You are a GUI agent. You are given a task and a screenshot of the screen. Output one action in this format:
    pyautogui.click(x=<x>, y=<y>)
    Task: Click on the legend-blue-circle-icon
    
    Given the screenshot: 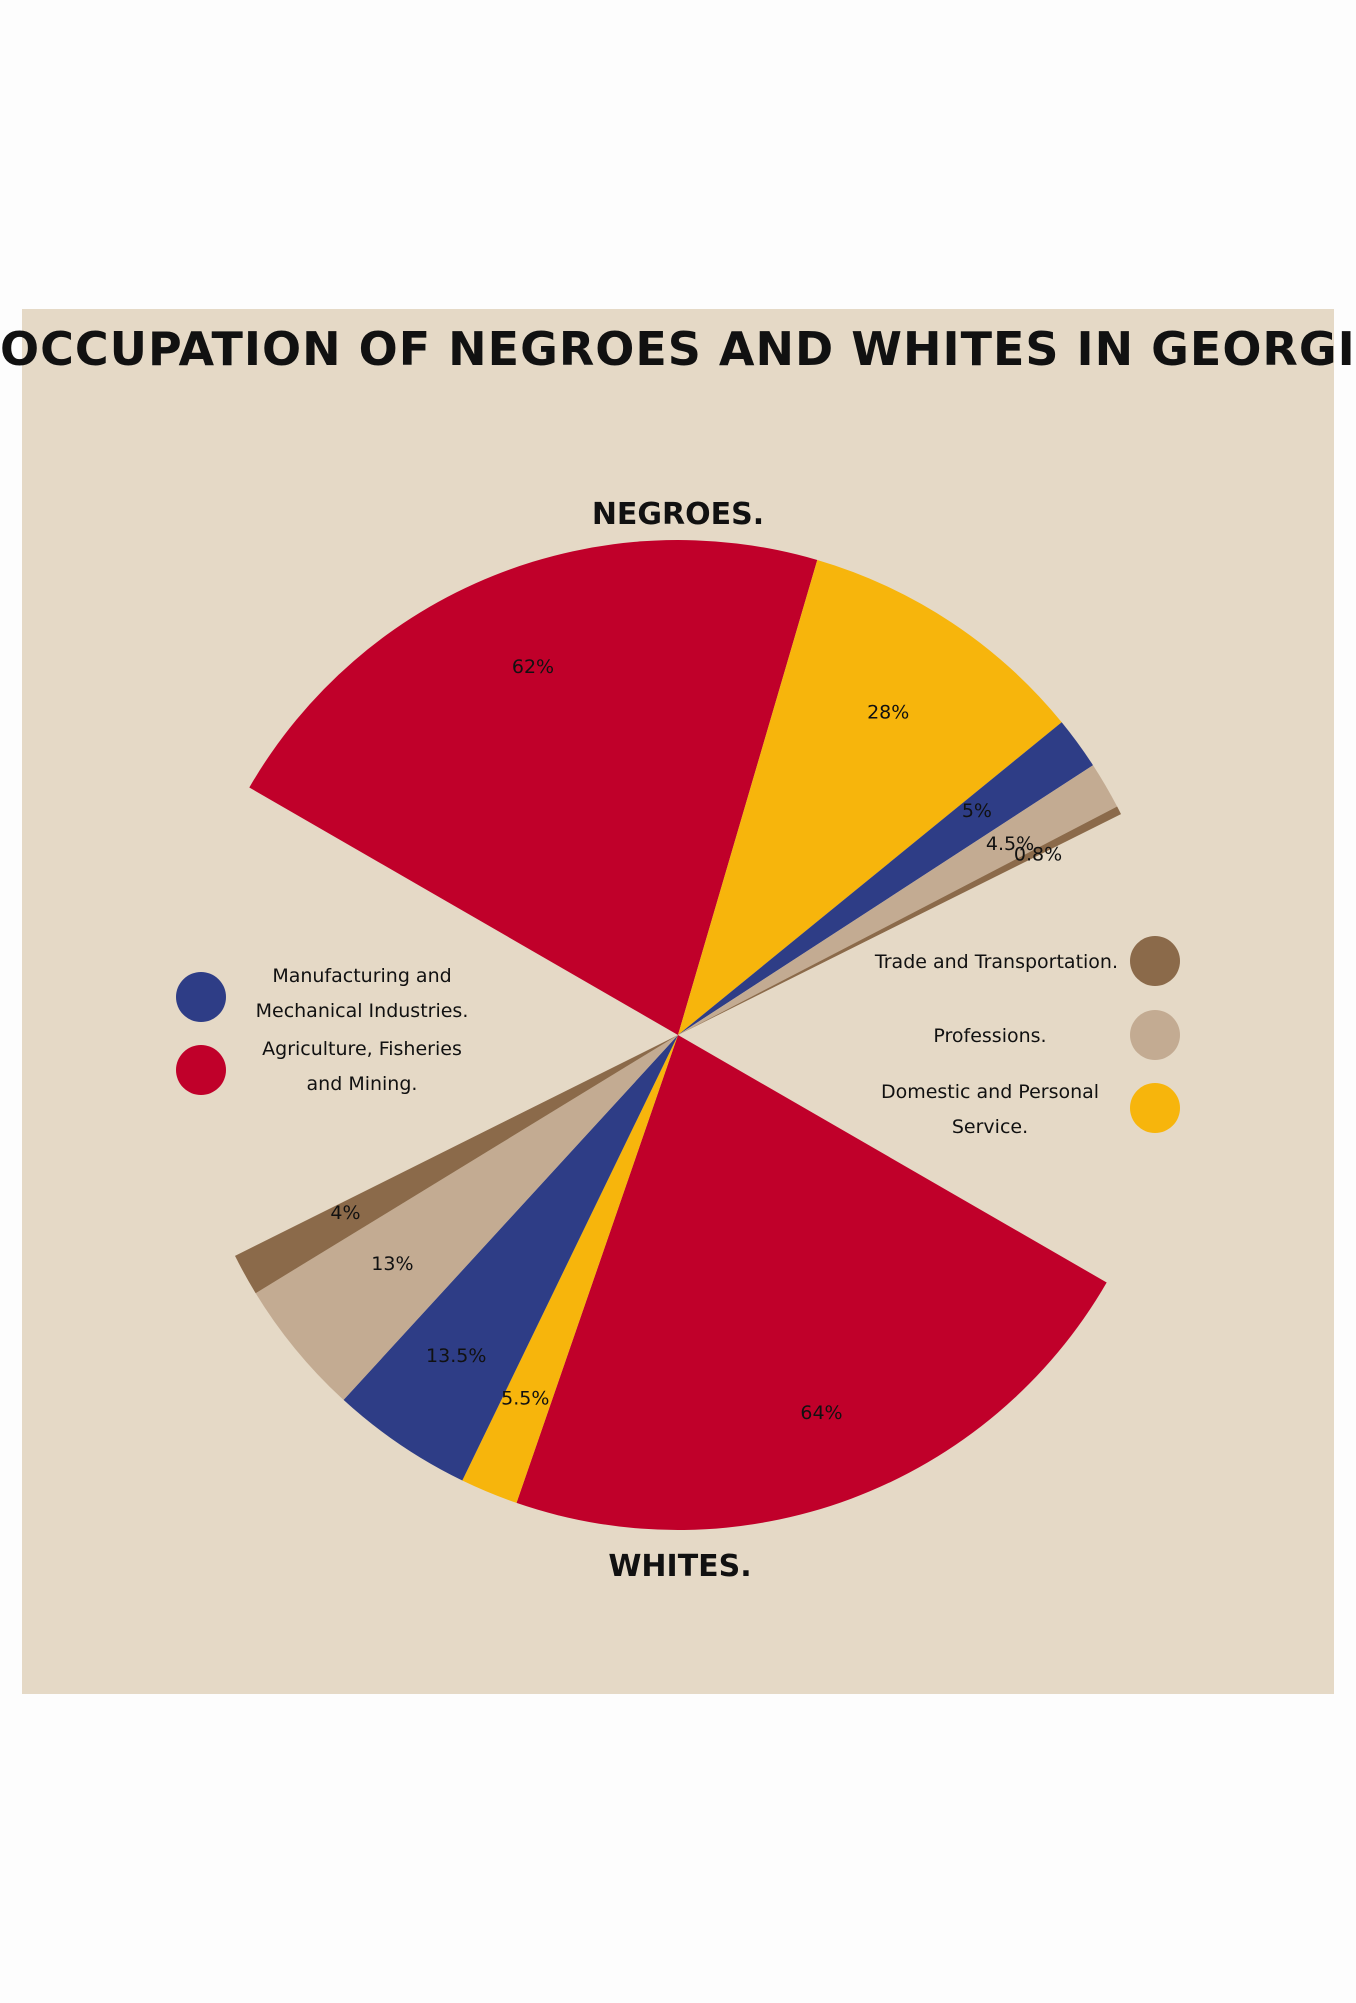 What is the action you would take?
    pyautogui.click(x=201, y=997)
    